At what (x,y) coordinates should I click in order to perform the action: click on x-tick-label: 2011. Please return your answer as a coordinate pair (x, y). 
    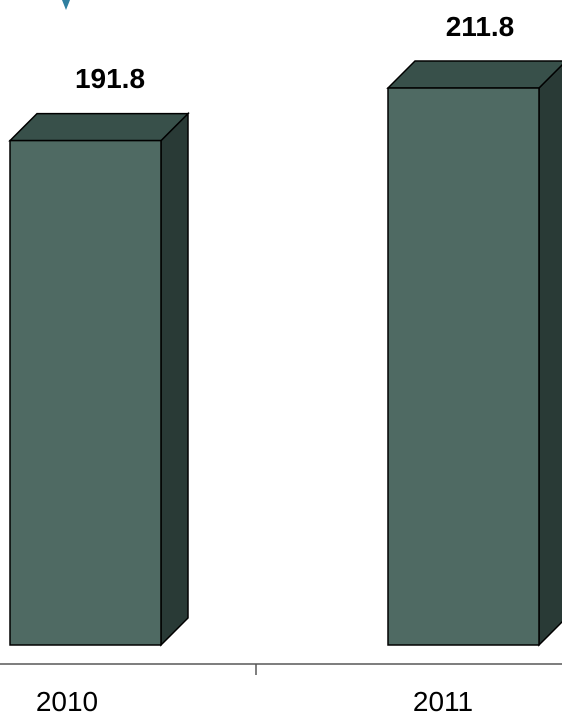
    Looking at the image, I should click on (443, 701).